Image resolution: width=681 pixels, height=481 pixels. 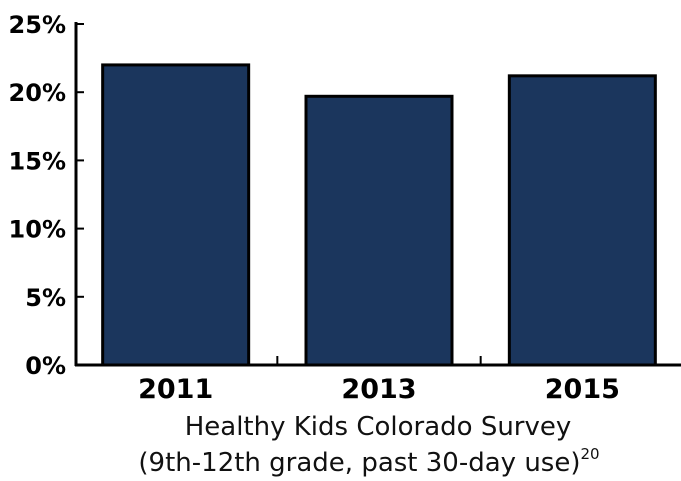 I want to click on x-ticks-group: 2011 2013 2015, so click(x=379, y=389).